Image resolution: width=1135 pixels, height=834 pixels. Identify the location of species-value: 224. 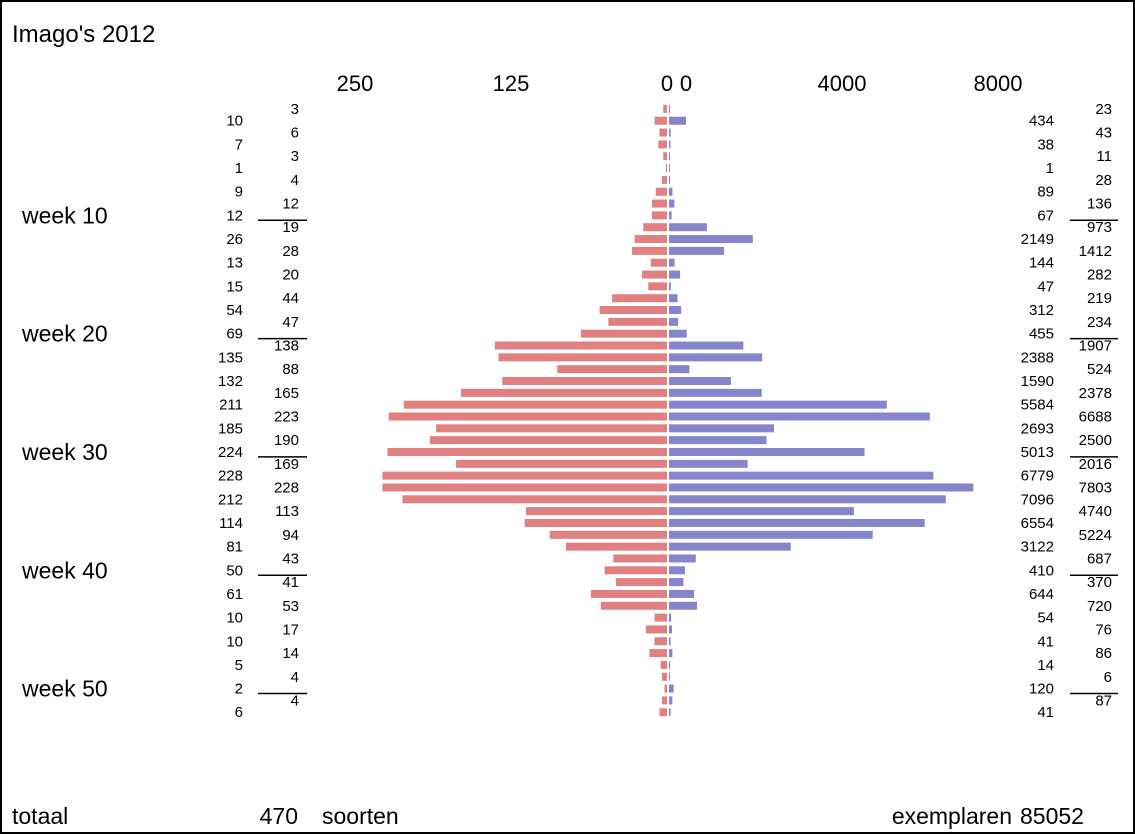
(230, 452).